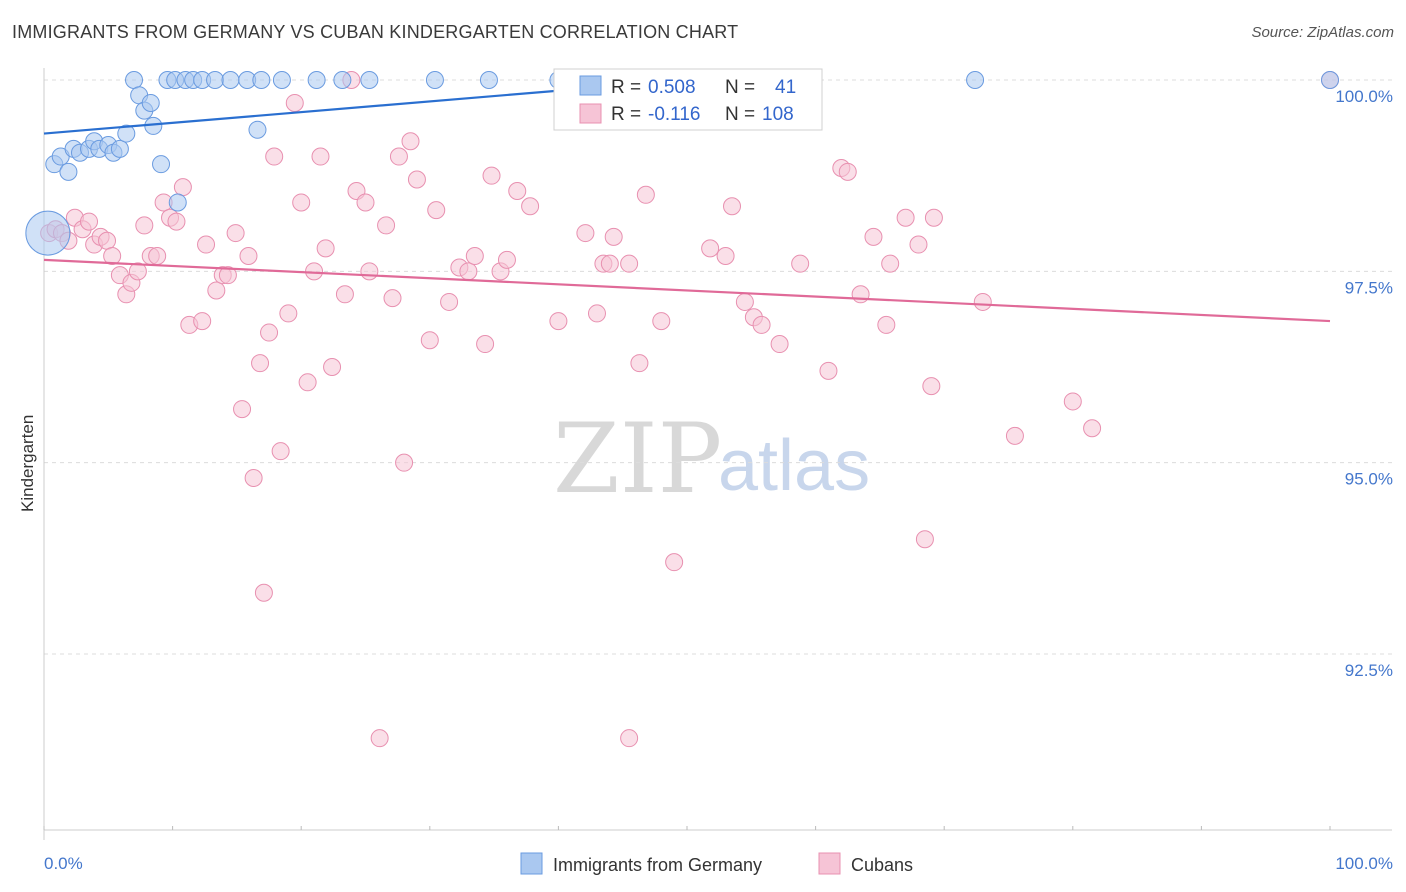 The width and height of the screenshot is (1406, 892). I want to click on stats-n-label-germany: N =, so click(740, 87).